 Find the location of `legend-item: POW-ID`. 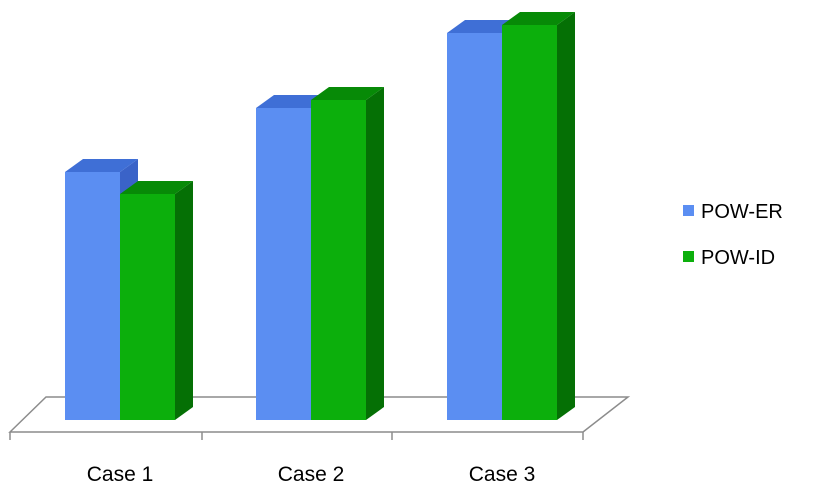

legend-item: POW-ID is located at coordinates (729, 258).